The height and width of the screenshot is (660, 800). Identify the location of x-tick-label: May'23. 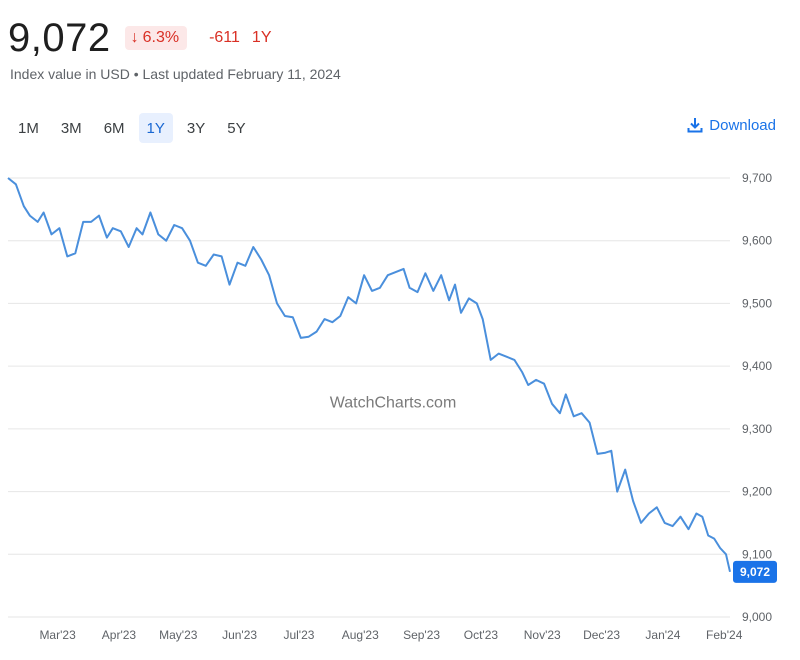
(178, 635).